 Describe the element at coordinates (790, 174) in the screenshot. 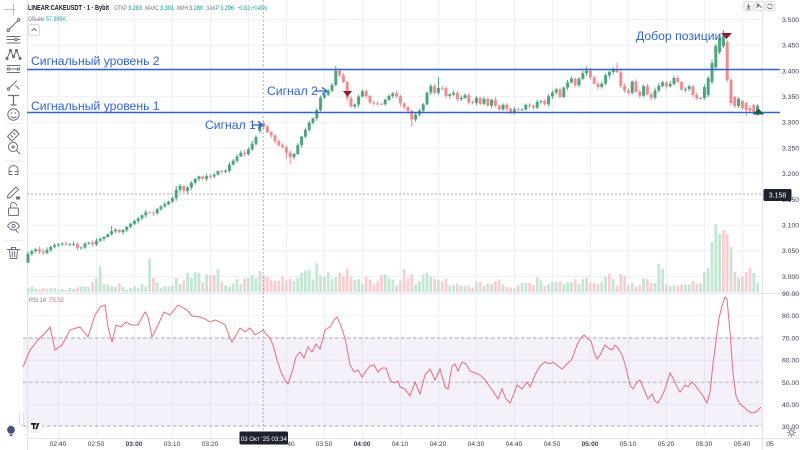

I see `svg-text: 3.200` at that location.